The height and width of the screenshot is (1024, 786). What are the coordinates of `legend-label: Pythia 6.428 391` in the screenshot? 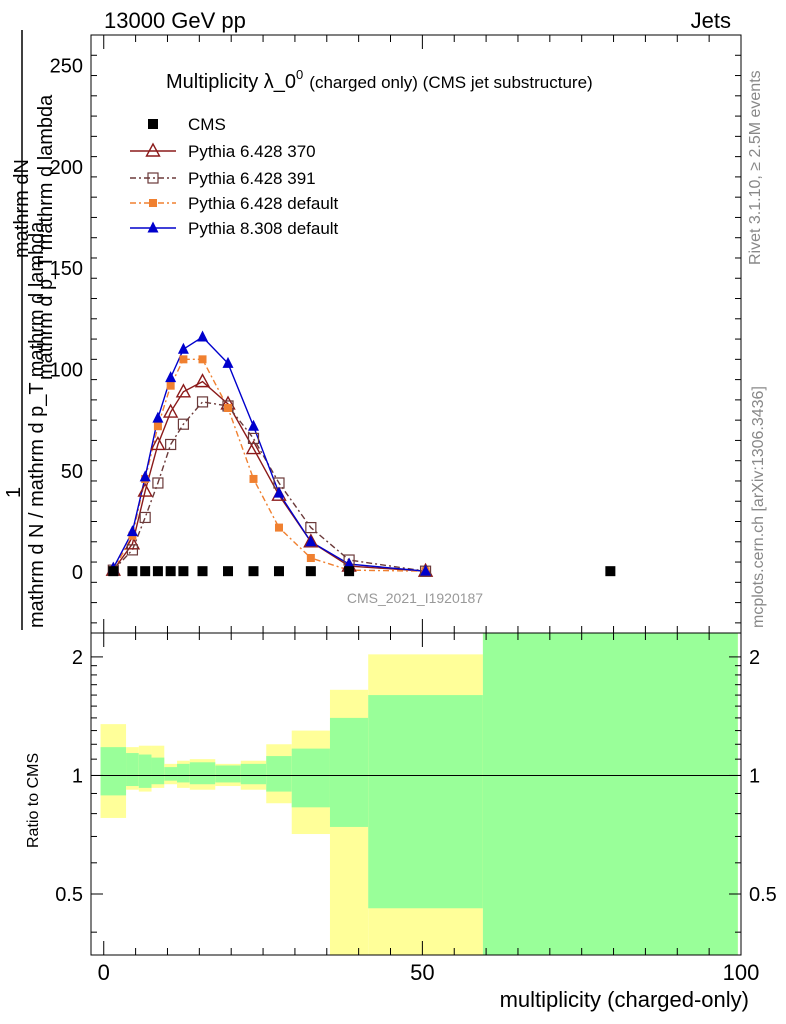 It's located at (252, 178).